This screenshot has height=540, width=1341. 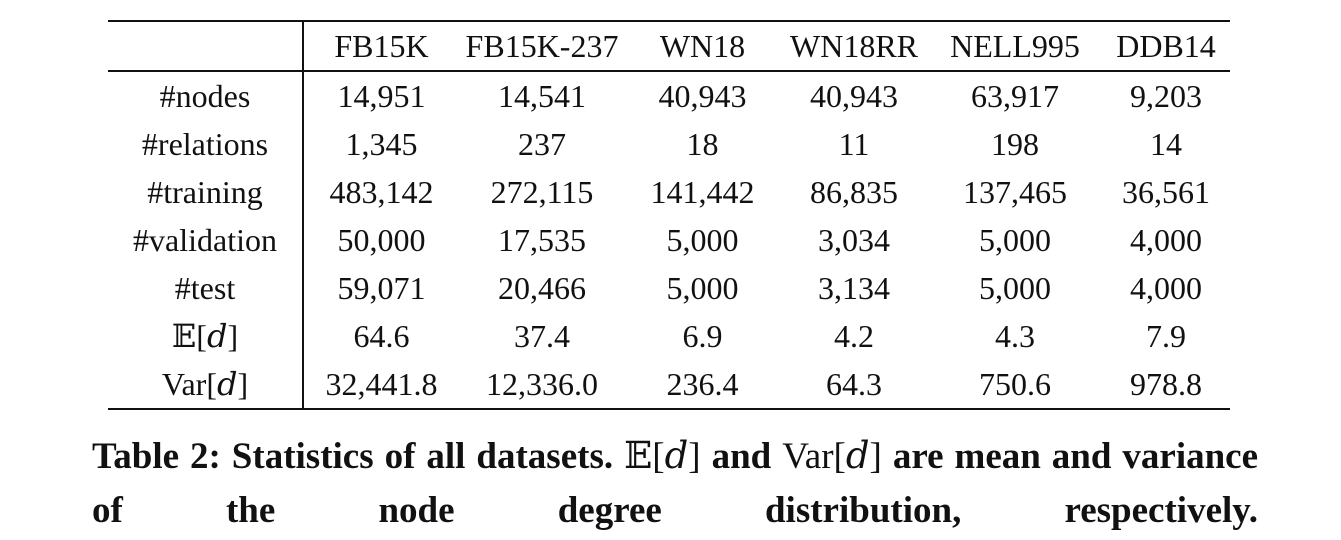 I want to click on column-header: DDB14, so click(x=1166, y=45).